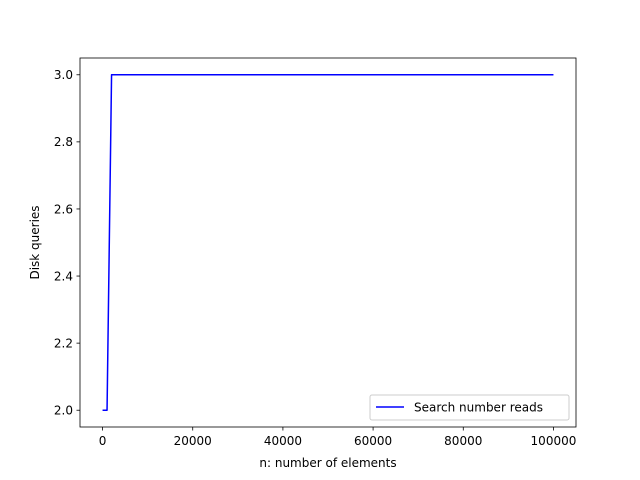 This screenshot has height=480, width=640. I want to click on x-tick-label: 80000, so click(463, 441).